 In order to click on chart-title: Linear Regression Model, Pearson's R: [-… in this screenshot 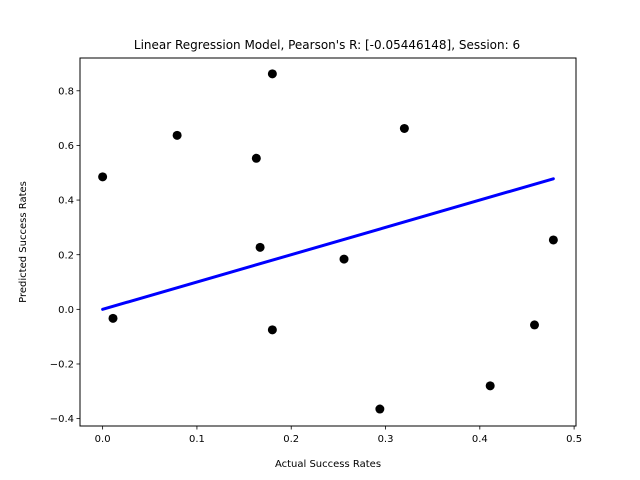, I will do `click(327, 45)`.